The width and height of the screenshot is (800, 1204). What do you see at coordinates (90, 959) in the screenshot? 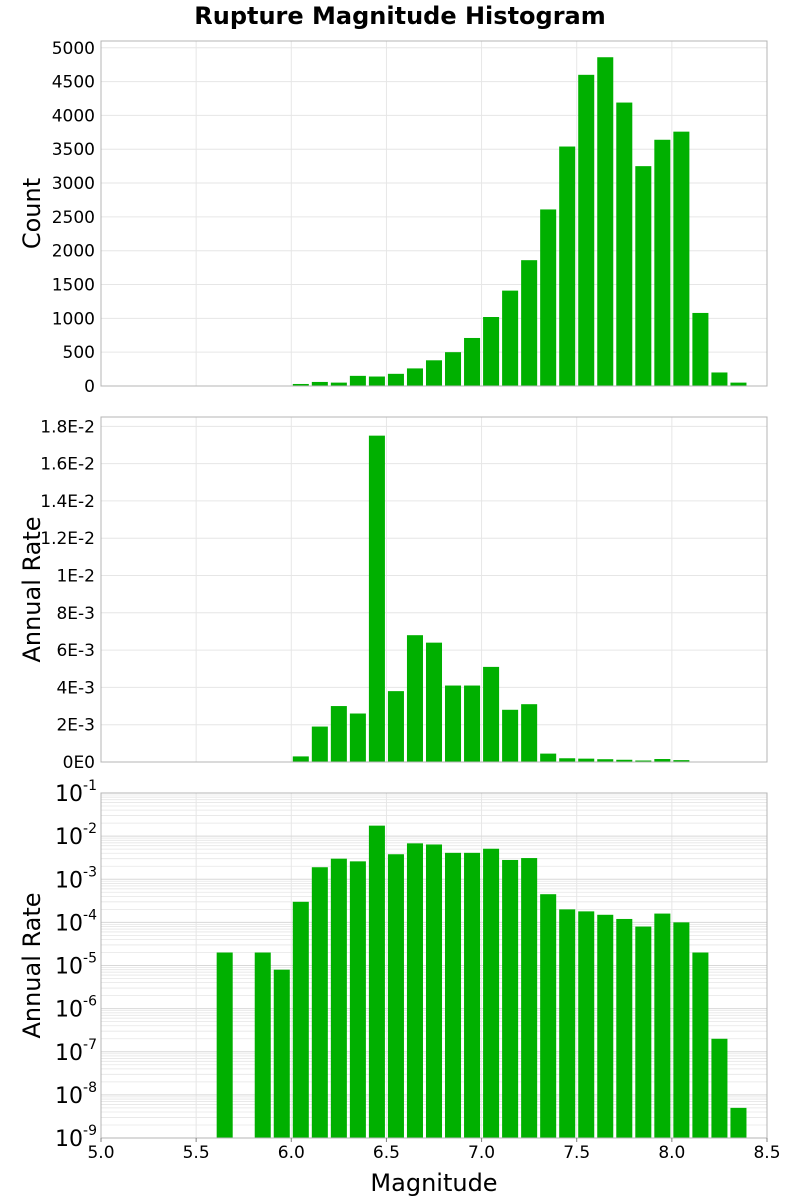
I see `tick-exponent: -5` at bounding box center [90, 959].